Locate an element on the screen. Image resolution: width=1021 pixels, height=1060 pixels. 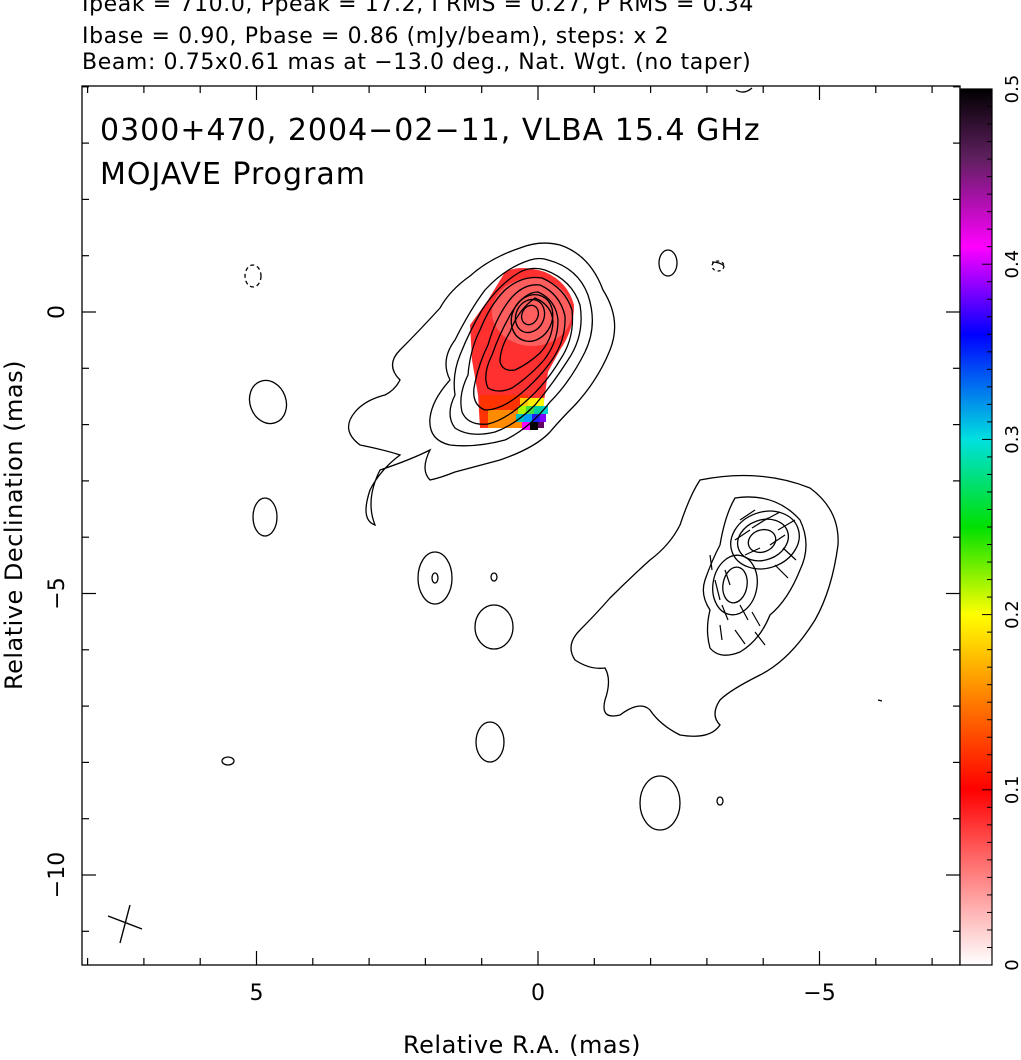
colorbar-tick-label: 0 is located at coordinates (1011, 964).